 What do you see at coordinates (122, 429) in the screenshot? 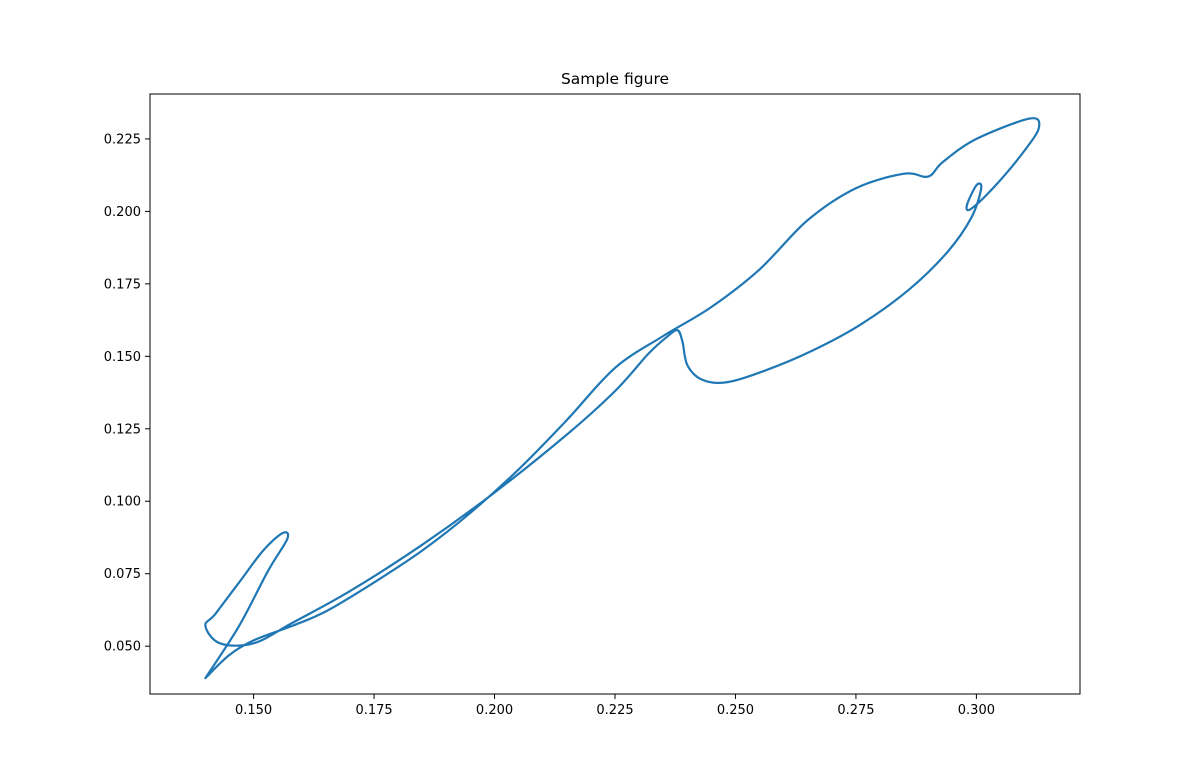
I see `y-tick-label: 0.125` at bounding box center [122, 429].